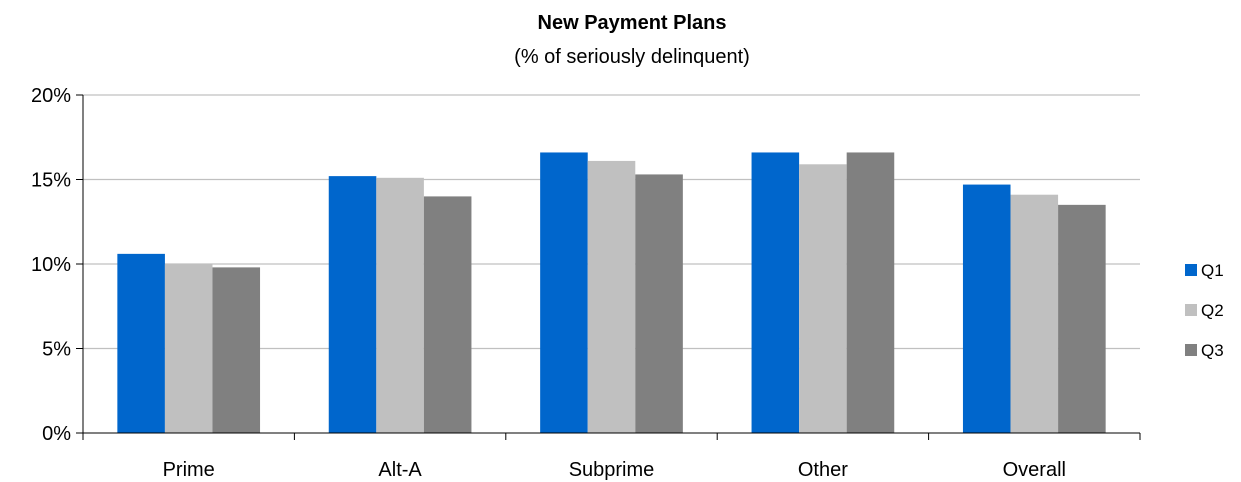 The height and width of the screenshot is (482, 1241). Describe the element at coordinates (611, 296) in the screenshot. I see `bar-q2-subprime` at that location.